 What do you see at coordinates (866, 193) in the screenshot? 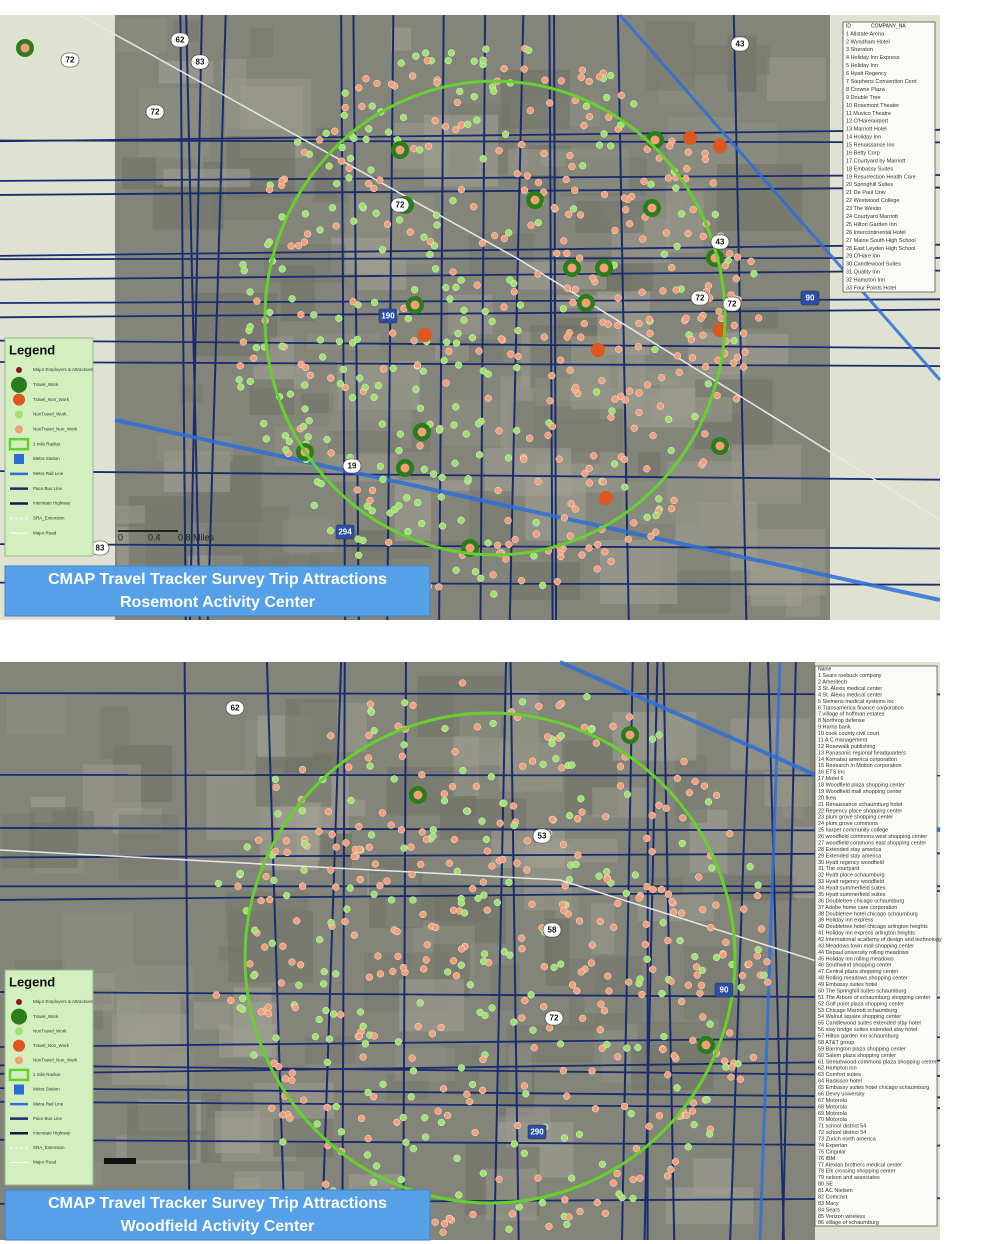
I see `company-row: 21 De Paul Univ` at bounding box center [866, 193].